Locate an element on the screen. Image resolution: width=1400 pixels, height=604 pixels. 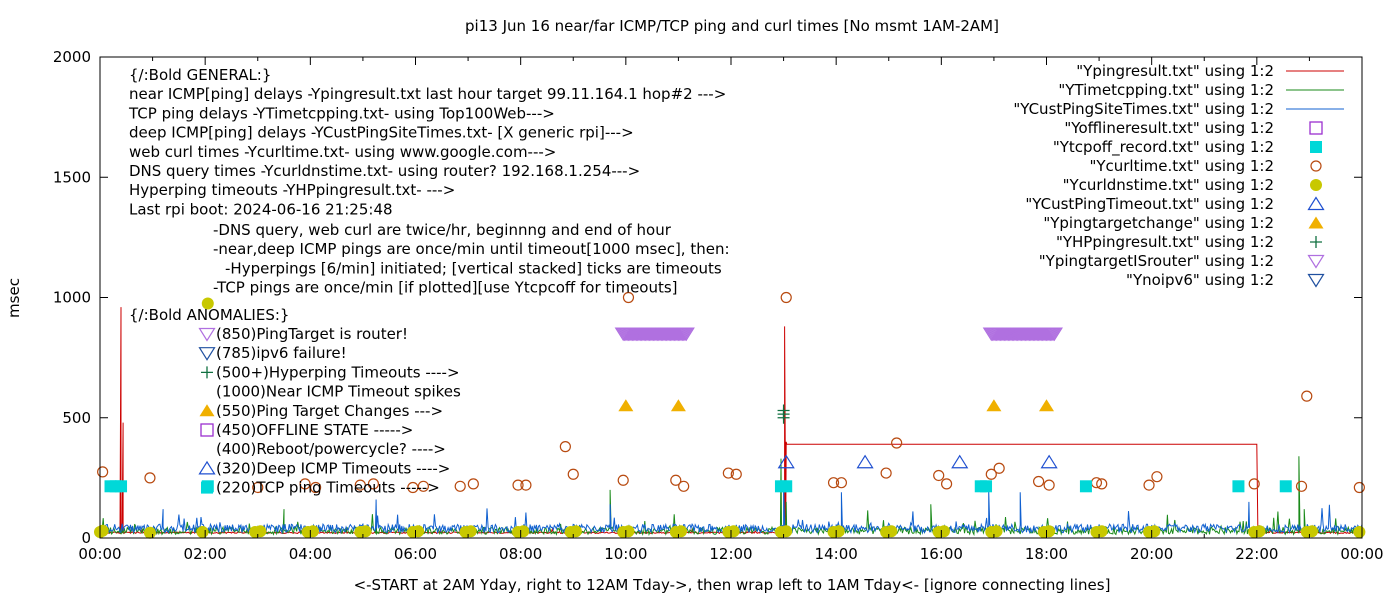
y-tick-label: 2000 is located at coordinates (72, 57).